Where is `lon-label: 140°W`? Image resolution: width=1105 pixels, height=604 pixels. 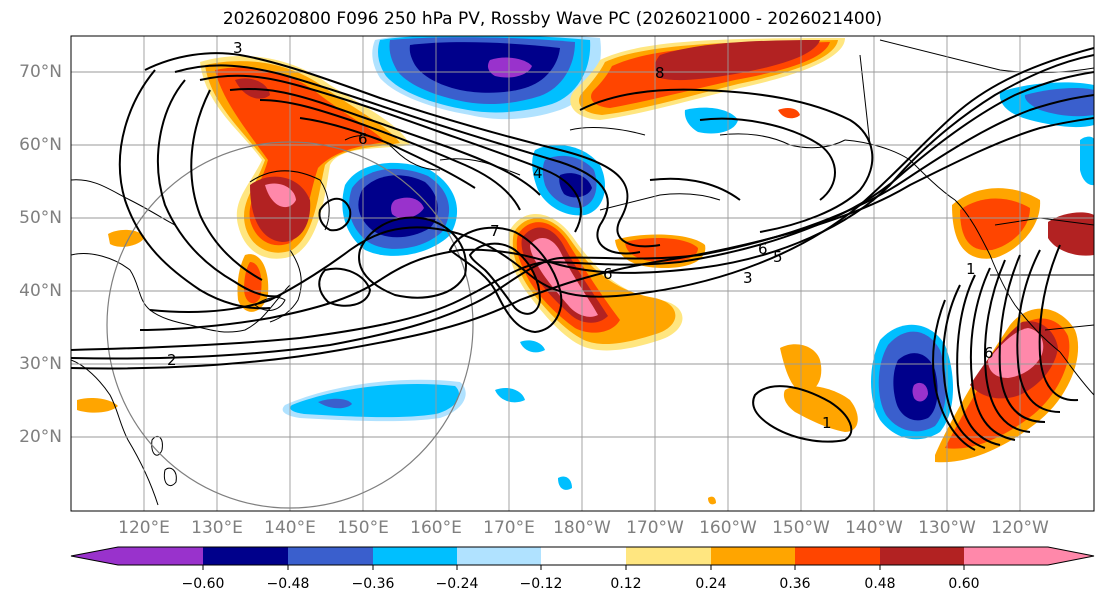
lon-label: 140°W is located at coordinates (874, 528).